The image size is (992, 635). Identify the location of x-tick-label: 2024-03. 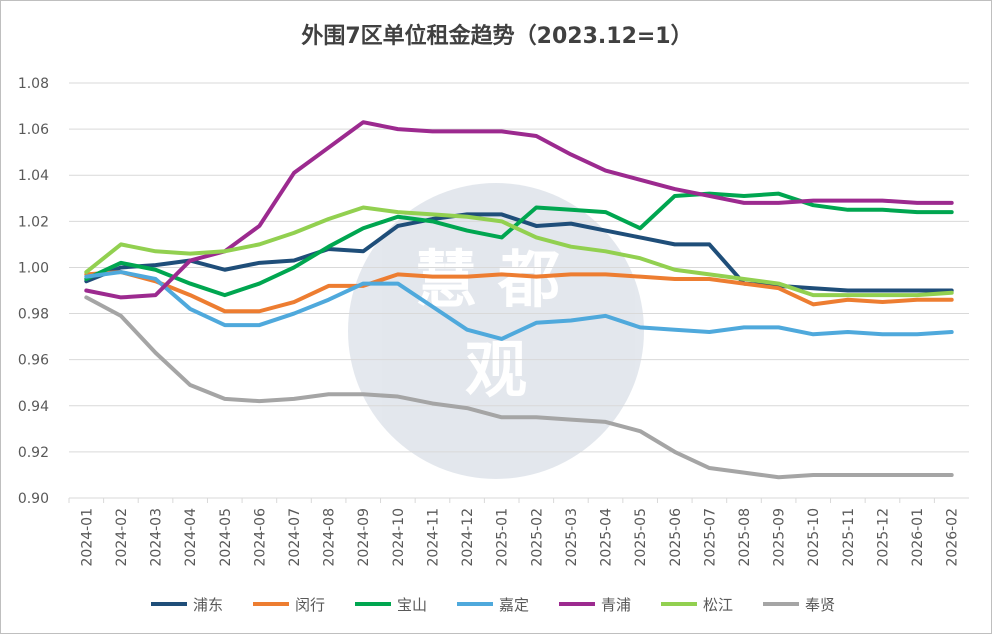
(157, 537).